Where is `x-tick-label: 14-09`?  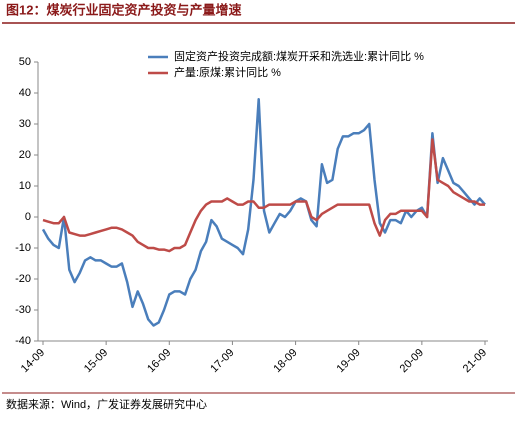 x-tick-label: 14-09 is located at coordinates (33, 361).